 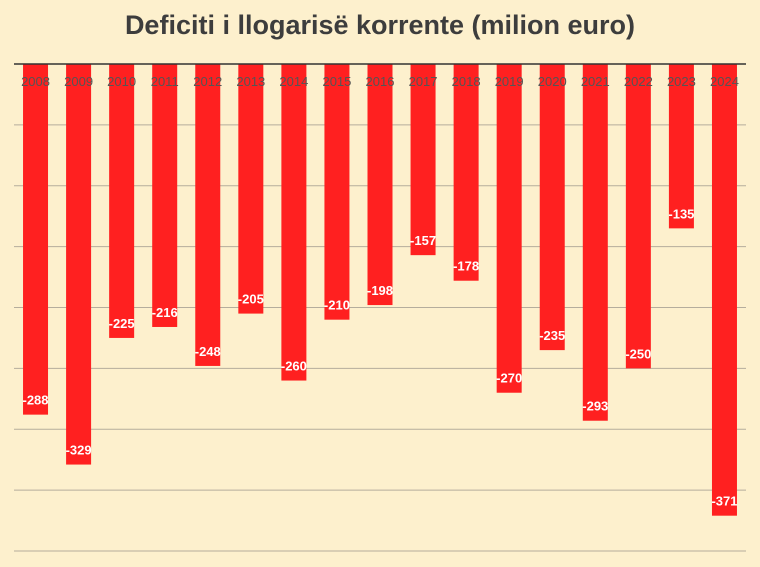 I want to click on data-label: -157, so click(x=423, y=240).